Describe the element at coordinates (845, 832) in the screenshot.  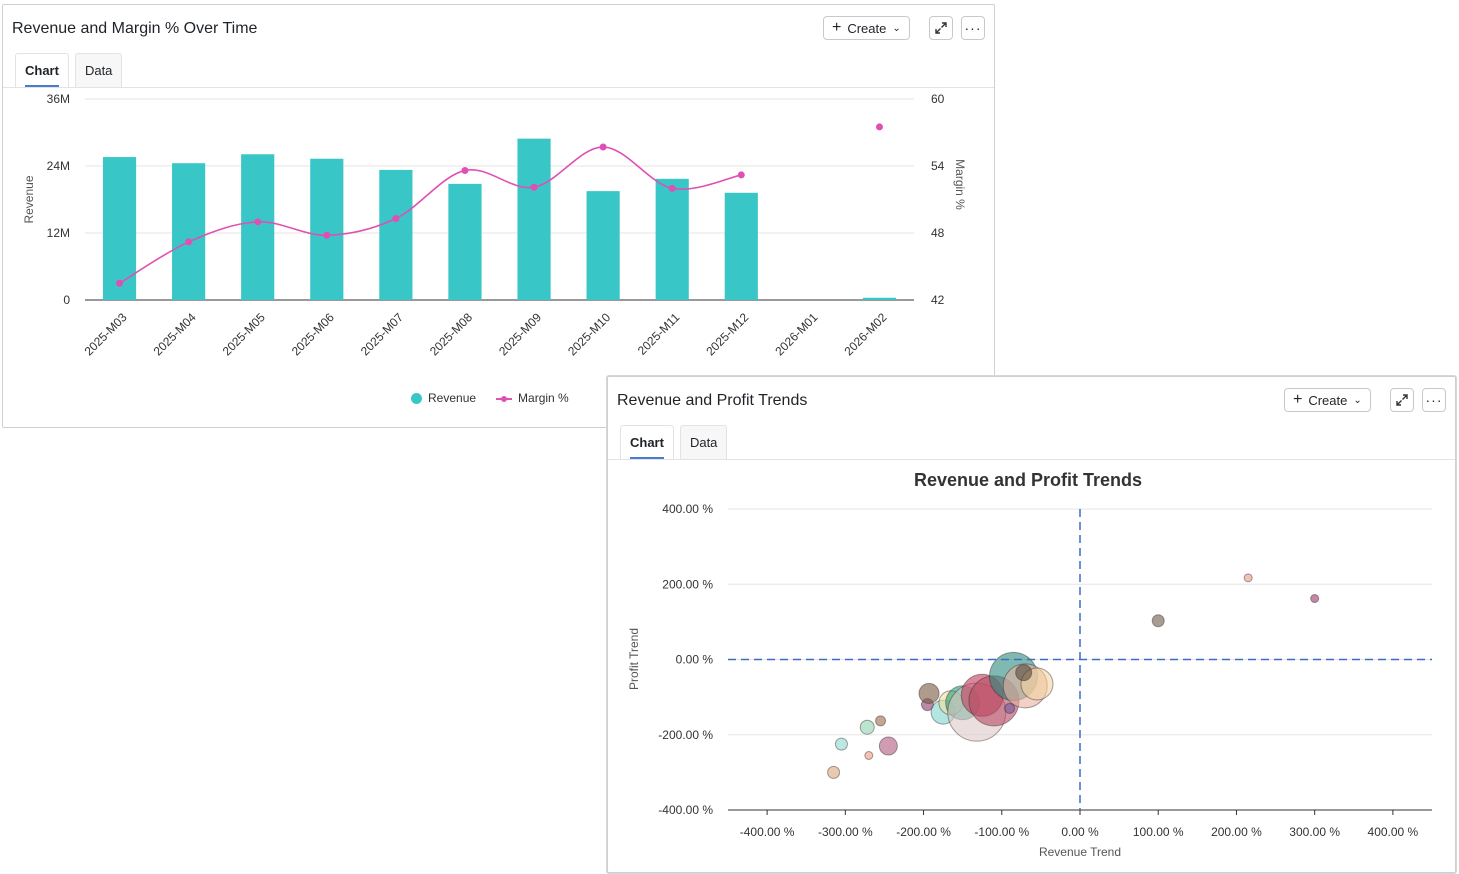
I see `x-tick-label: -300.00 %` at that location.